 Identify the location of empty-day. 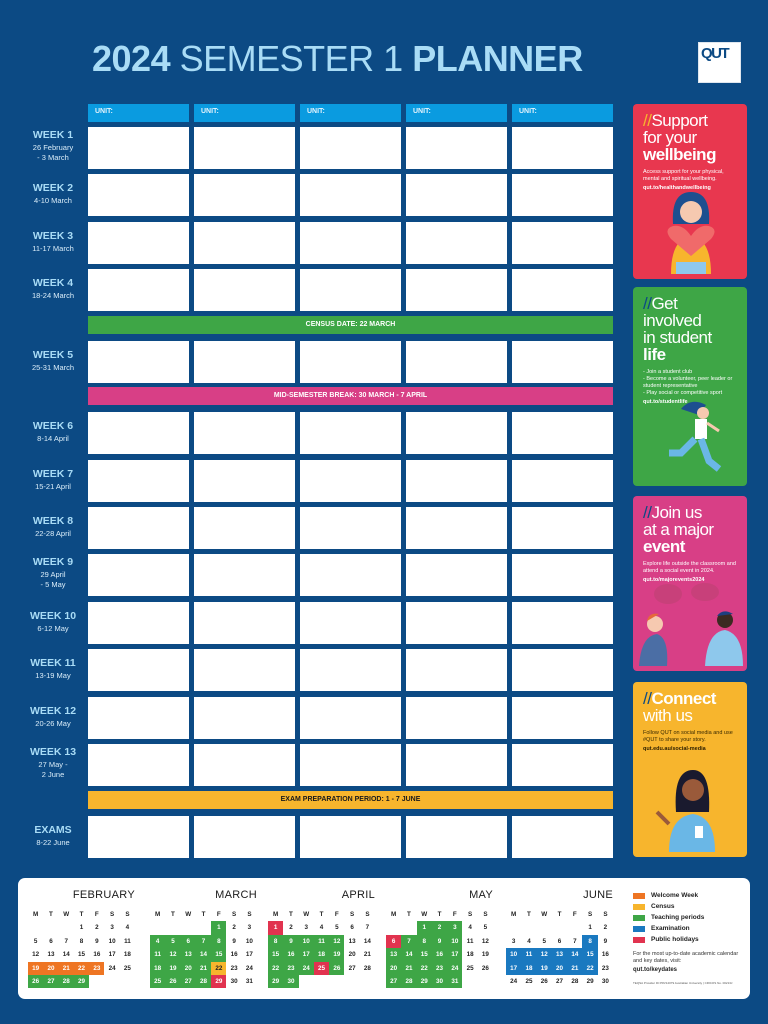
(513, 927).